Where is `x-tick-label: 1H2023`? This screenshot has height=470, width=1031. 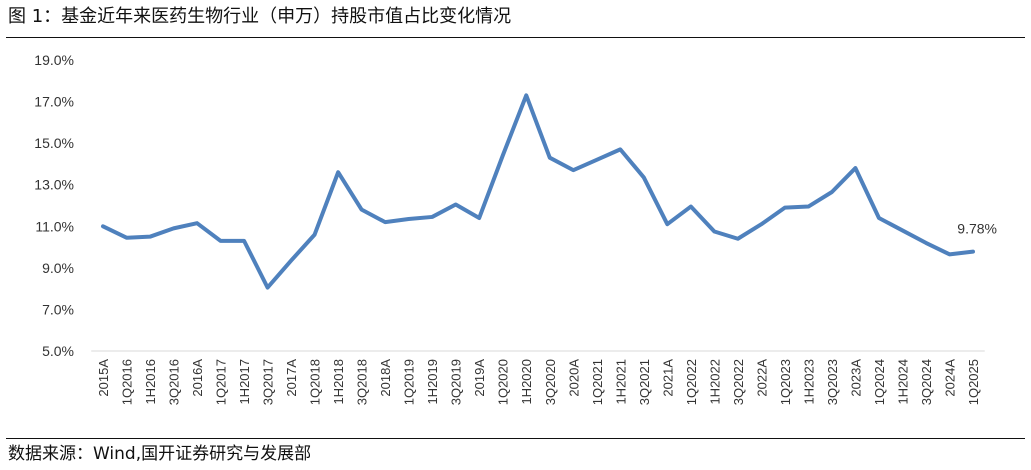
x-tick-label: 1H2023 is located at coordinates (808, 382).